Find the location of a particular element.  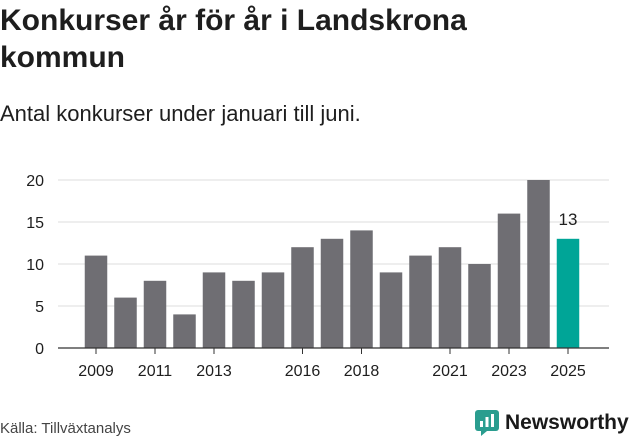

brand-name: Newsworthy is located at coordinates (567, 422).